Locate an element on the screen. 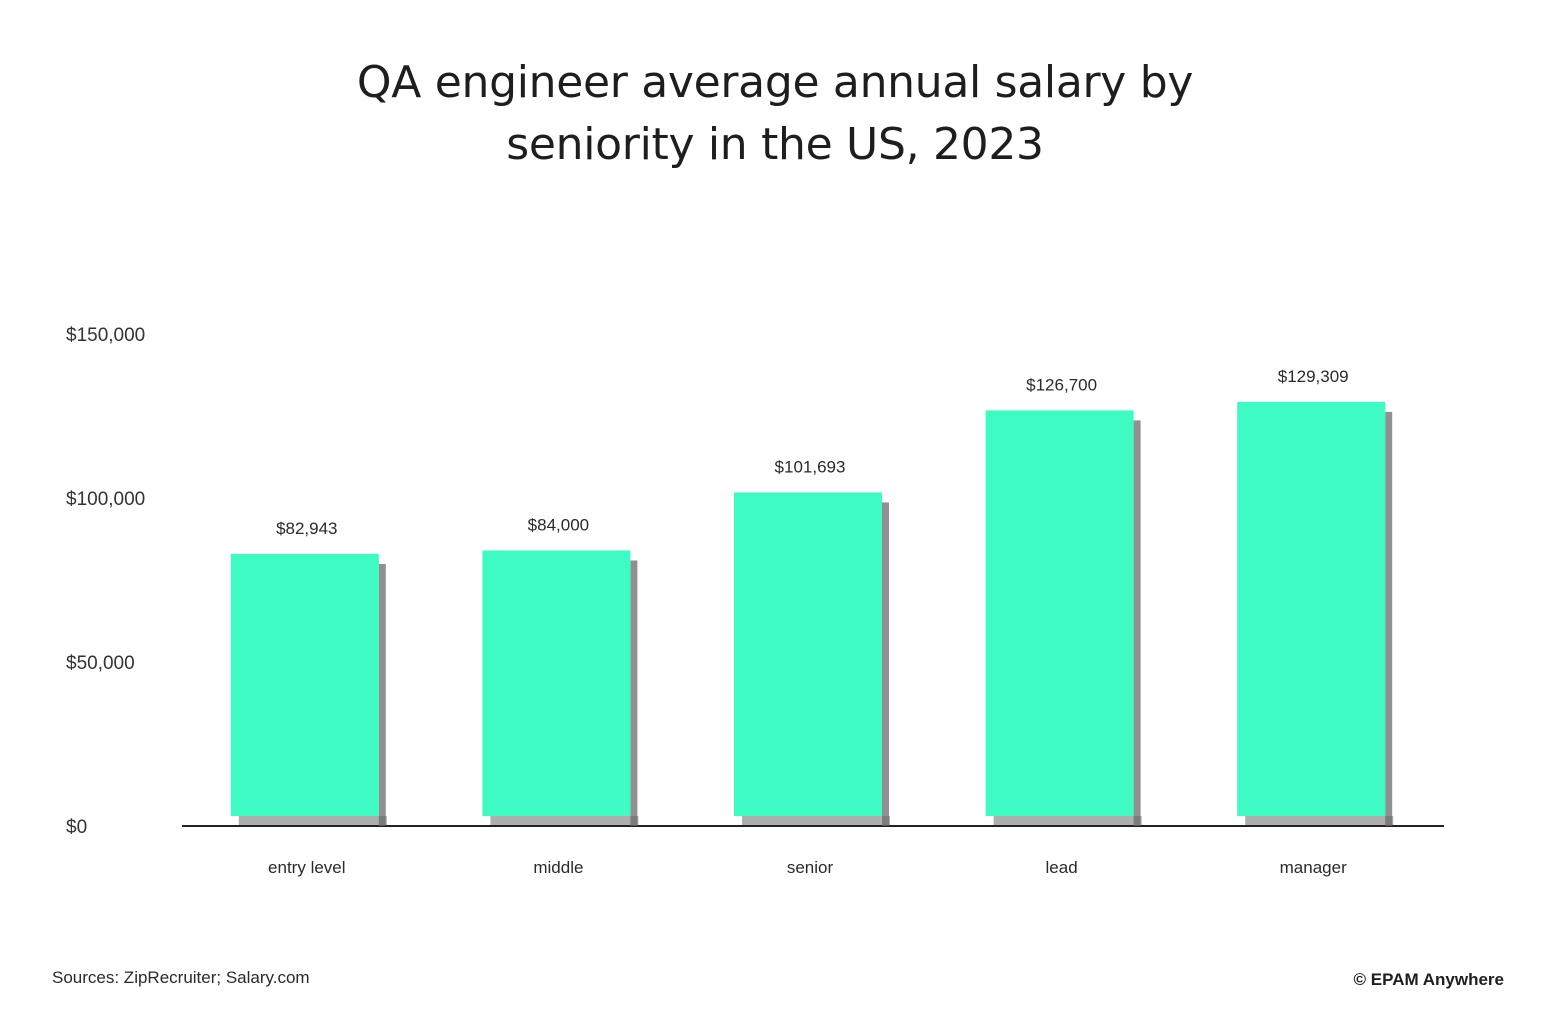  bar-value-label: $82,943 is located at coordinates (306, 528).